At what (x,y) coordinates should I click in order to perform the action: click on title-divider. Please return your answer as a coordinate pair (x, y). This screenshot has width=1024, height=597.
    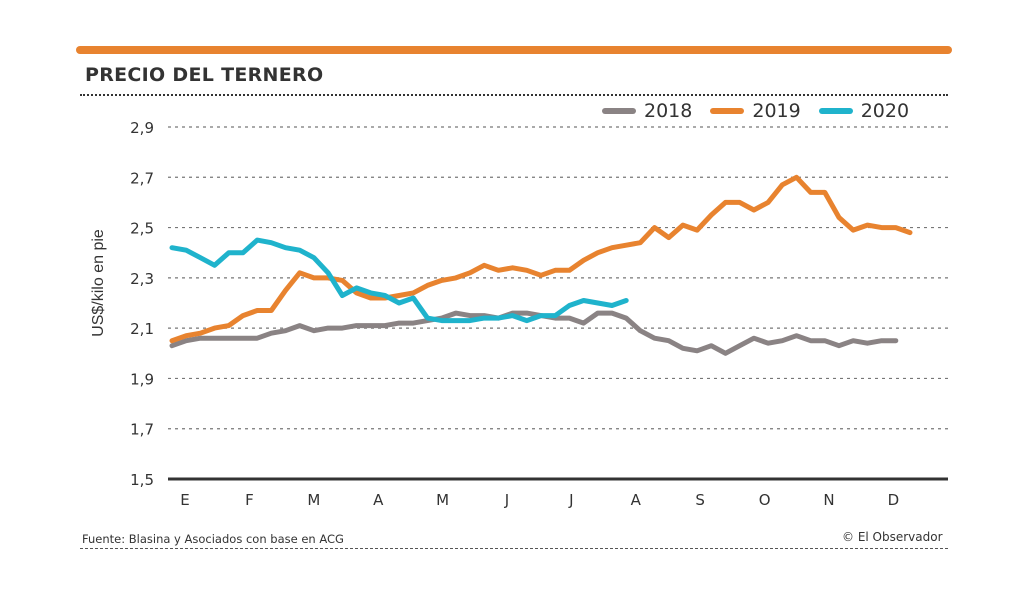
    Looking at the image, I should click on (514, 95).